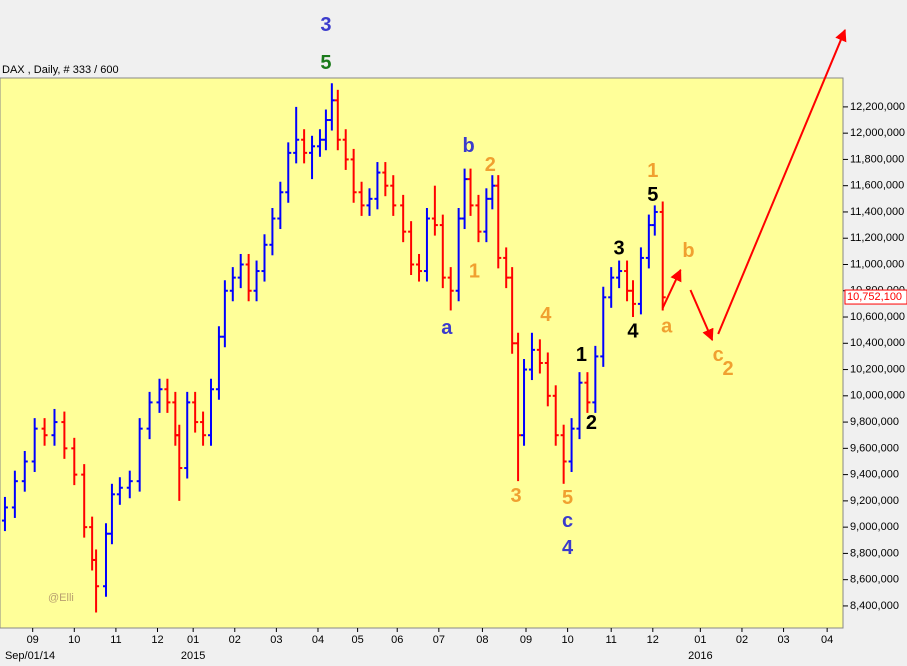 The height and width of the screenshot is (666, 907). Describe the element at coordinates (874, 501) in the screenshot. I see `y-tick-label: 9,200,000` at that location.